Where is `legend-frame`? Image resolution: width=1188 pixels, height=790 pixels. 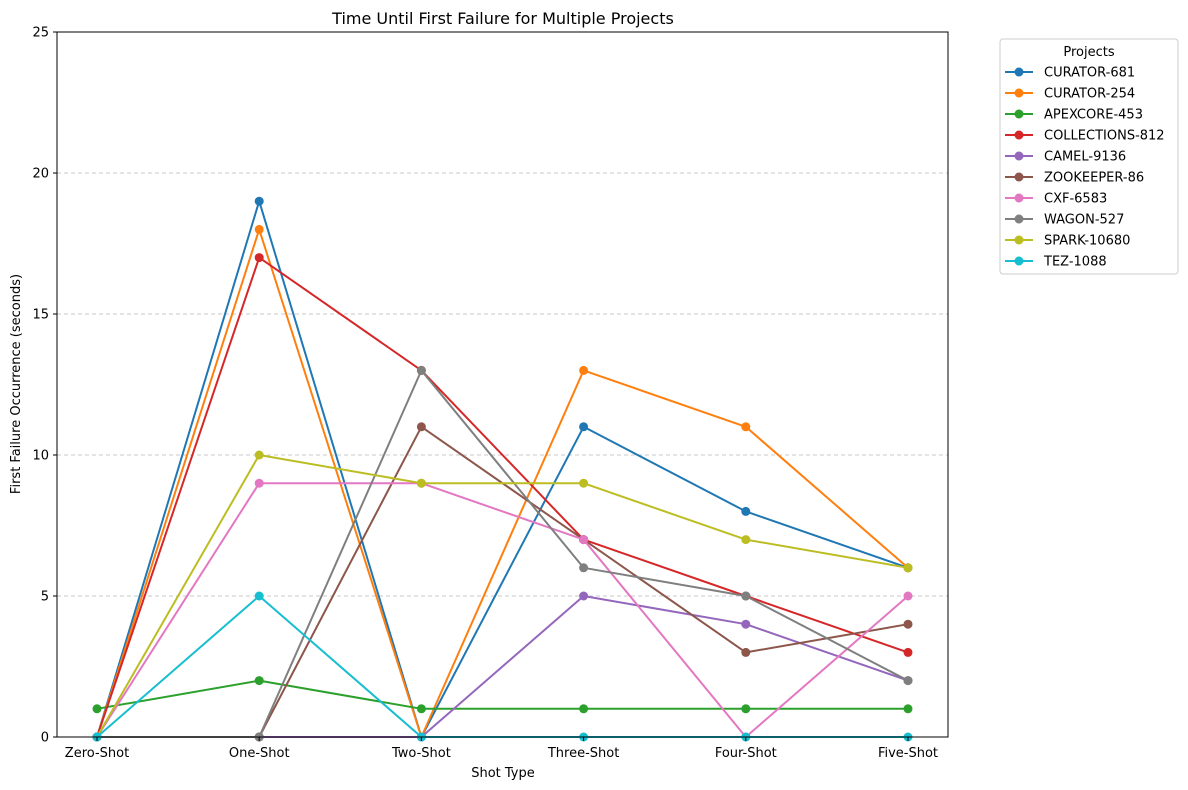
legend-frame is located at coordinates (1089, 156).